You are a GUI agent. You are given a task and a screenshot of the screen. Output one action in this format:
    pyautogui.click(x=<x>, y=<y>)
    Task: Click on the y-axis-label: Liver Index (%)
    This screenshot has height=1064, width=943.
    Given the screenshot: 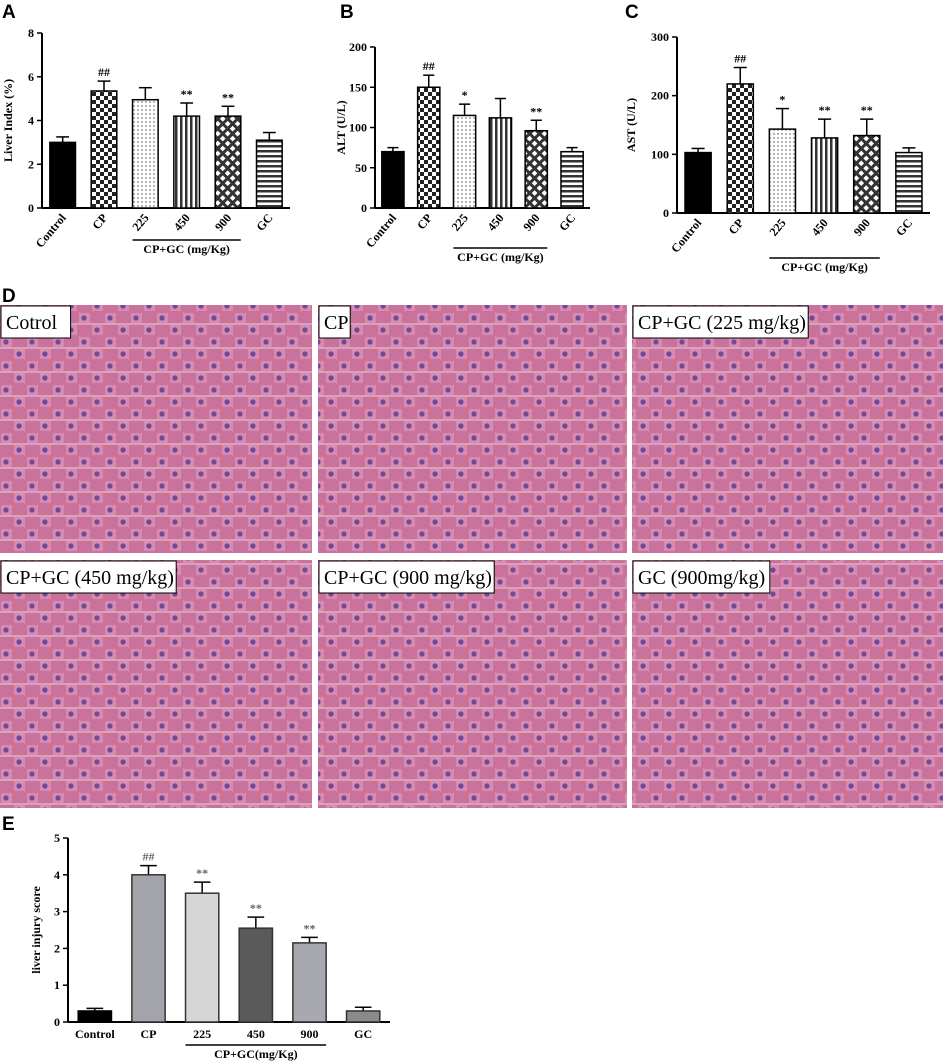 What is the action you would take?
    pyautogui.click(x=8, y=120)
    